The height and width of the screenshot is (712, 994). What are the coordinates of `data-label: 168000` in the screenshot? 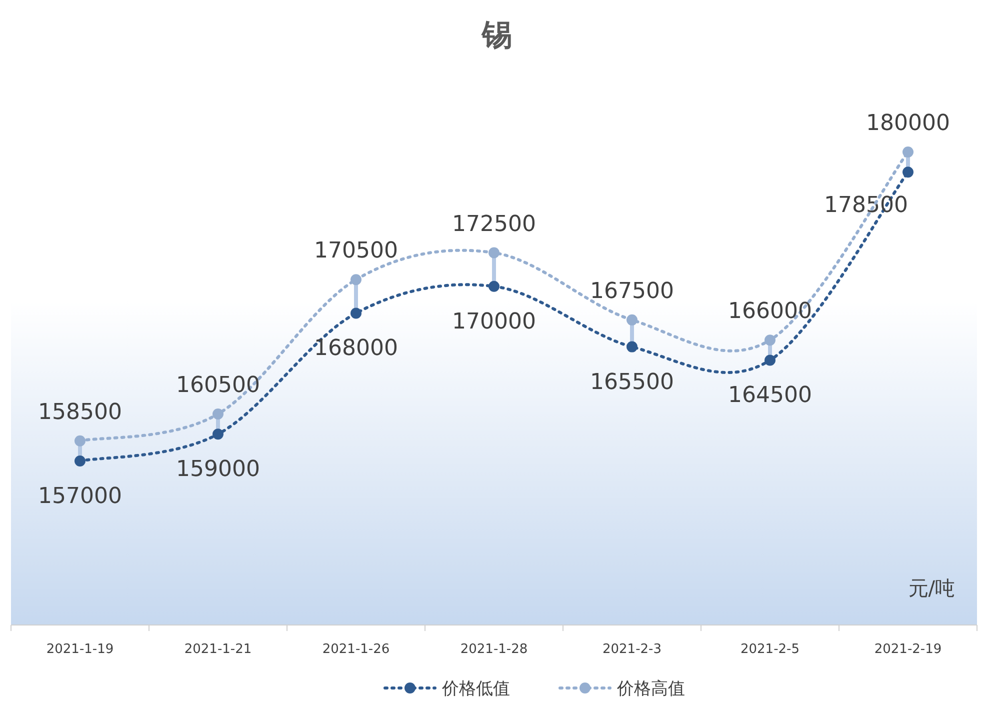 It's located at (356, 349).